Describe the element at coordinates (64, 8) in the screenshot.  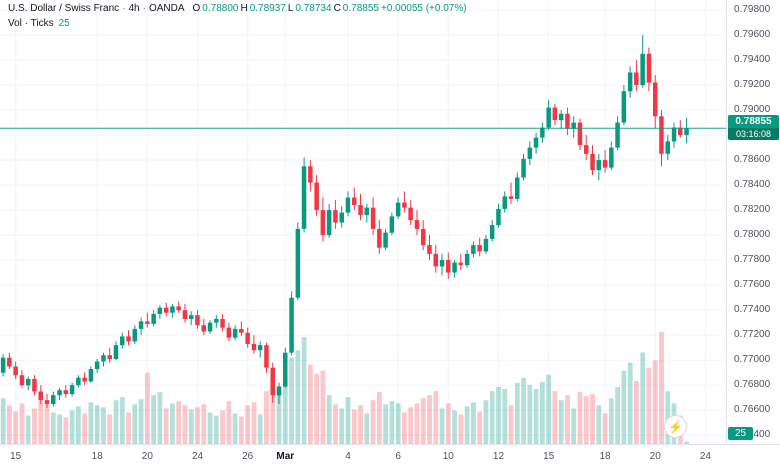
I see `symbol-name: U.S. Dollar / Swiss Franc` at that location.